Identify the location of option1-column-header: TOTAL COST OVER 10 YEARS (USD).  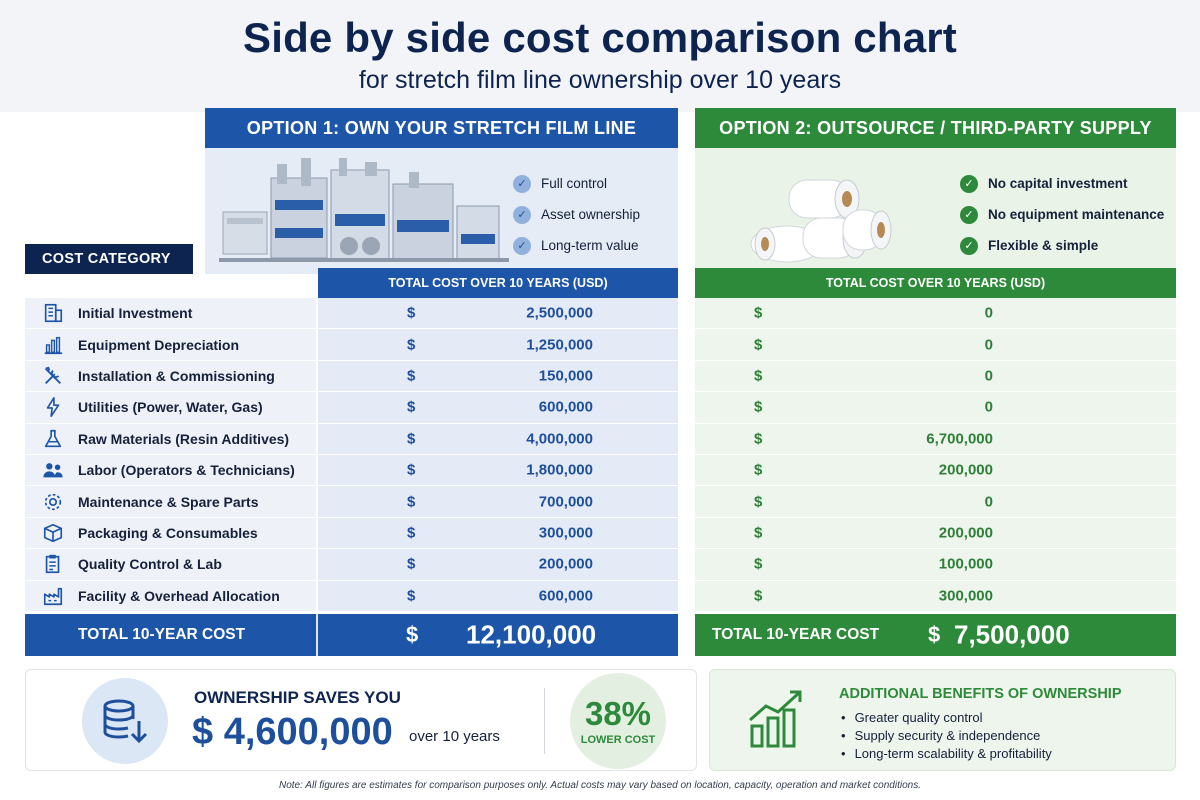
(498, 283).